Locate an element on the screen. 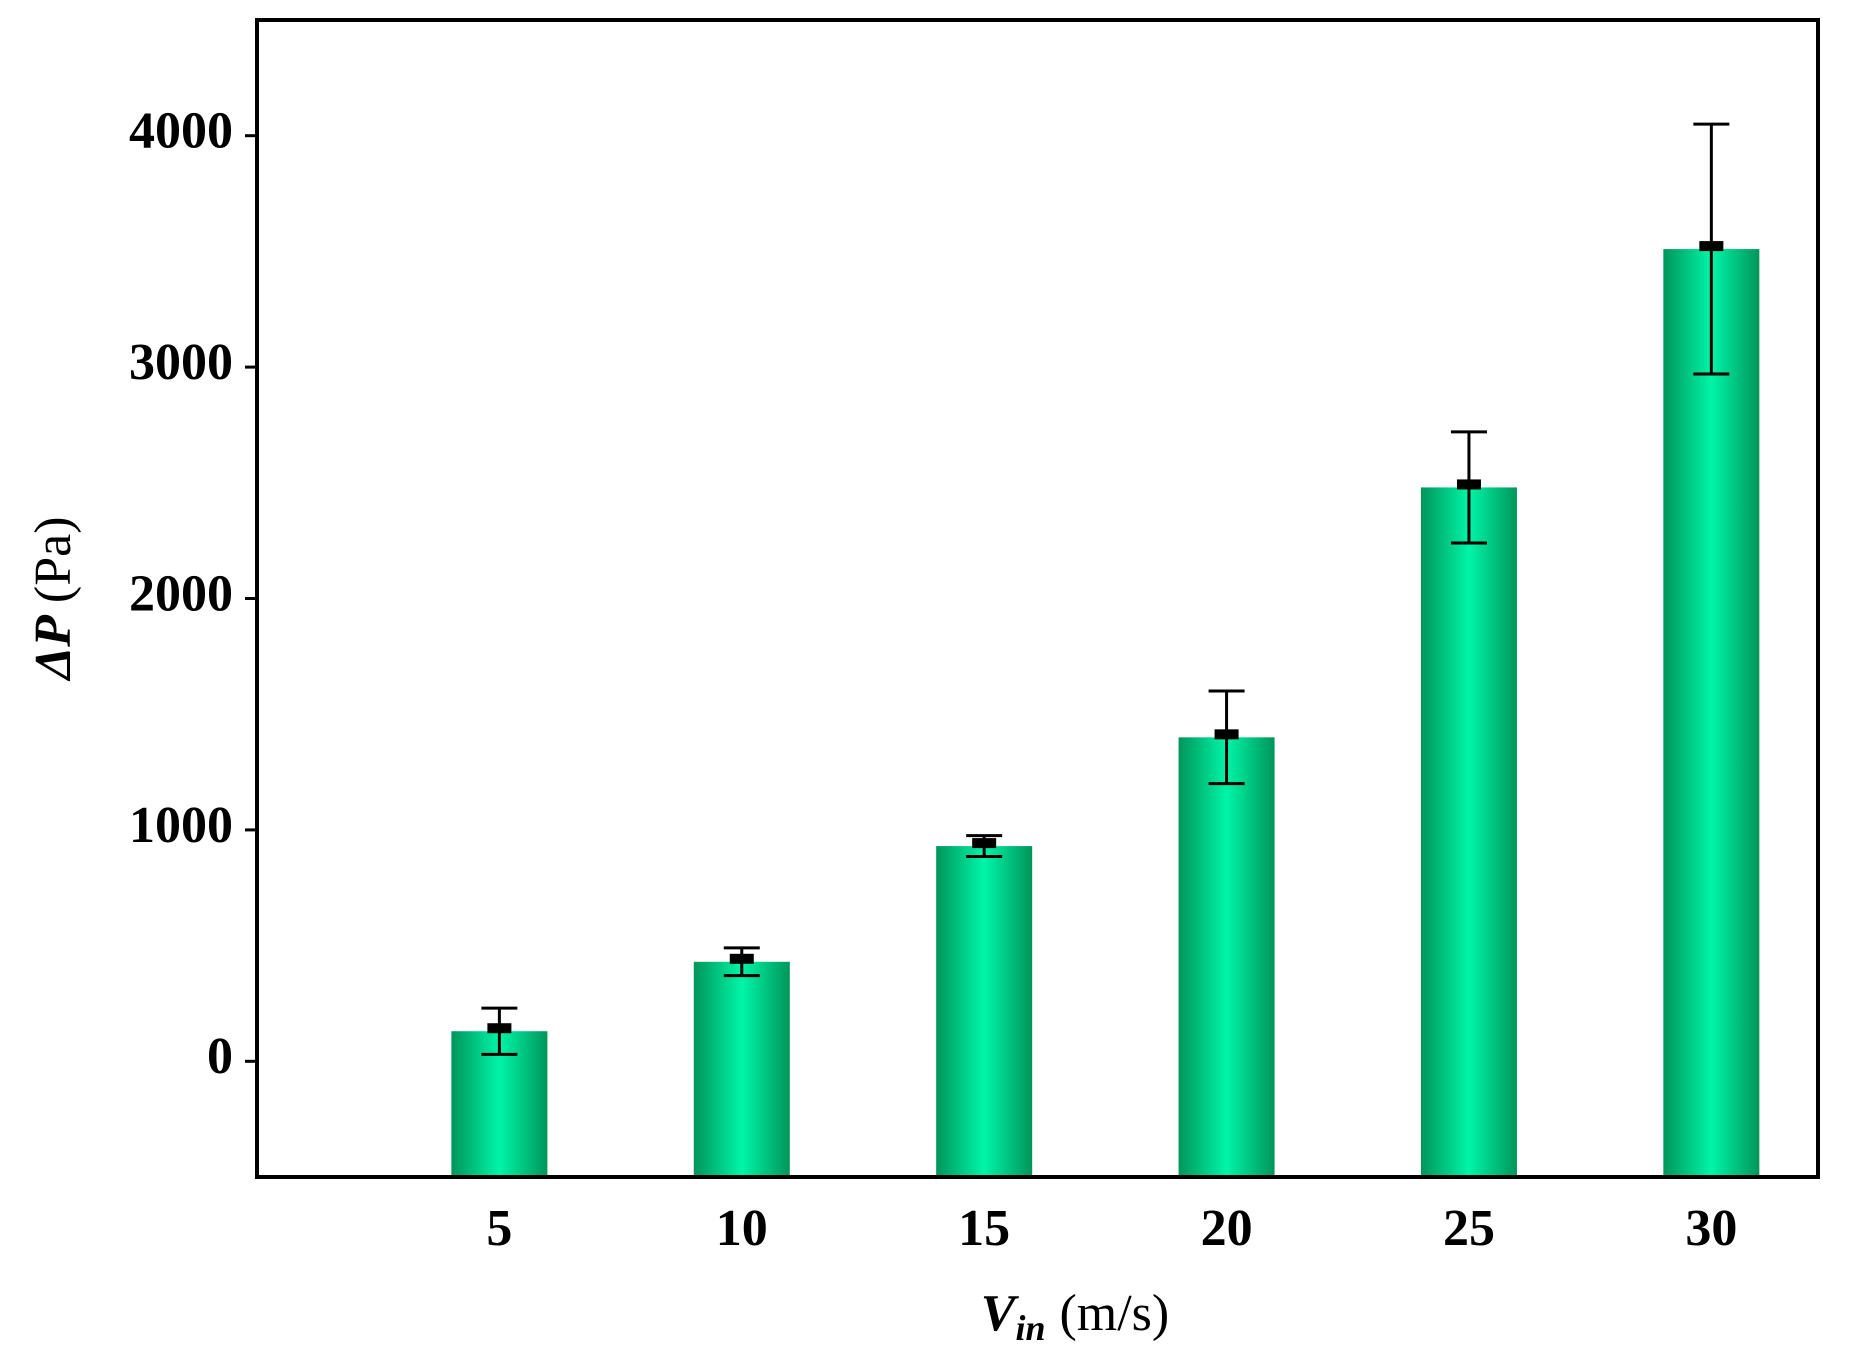 The height and width of the screenshot is (1371, 1855). x-tick-label: 20 is located at coordinates (1227, 1228).